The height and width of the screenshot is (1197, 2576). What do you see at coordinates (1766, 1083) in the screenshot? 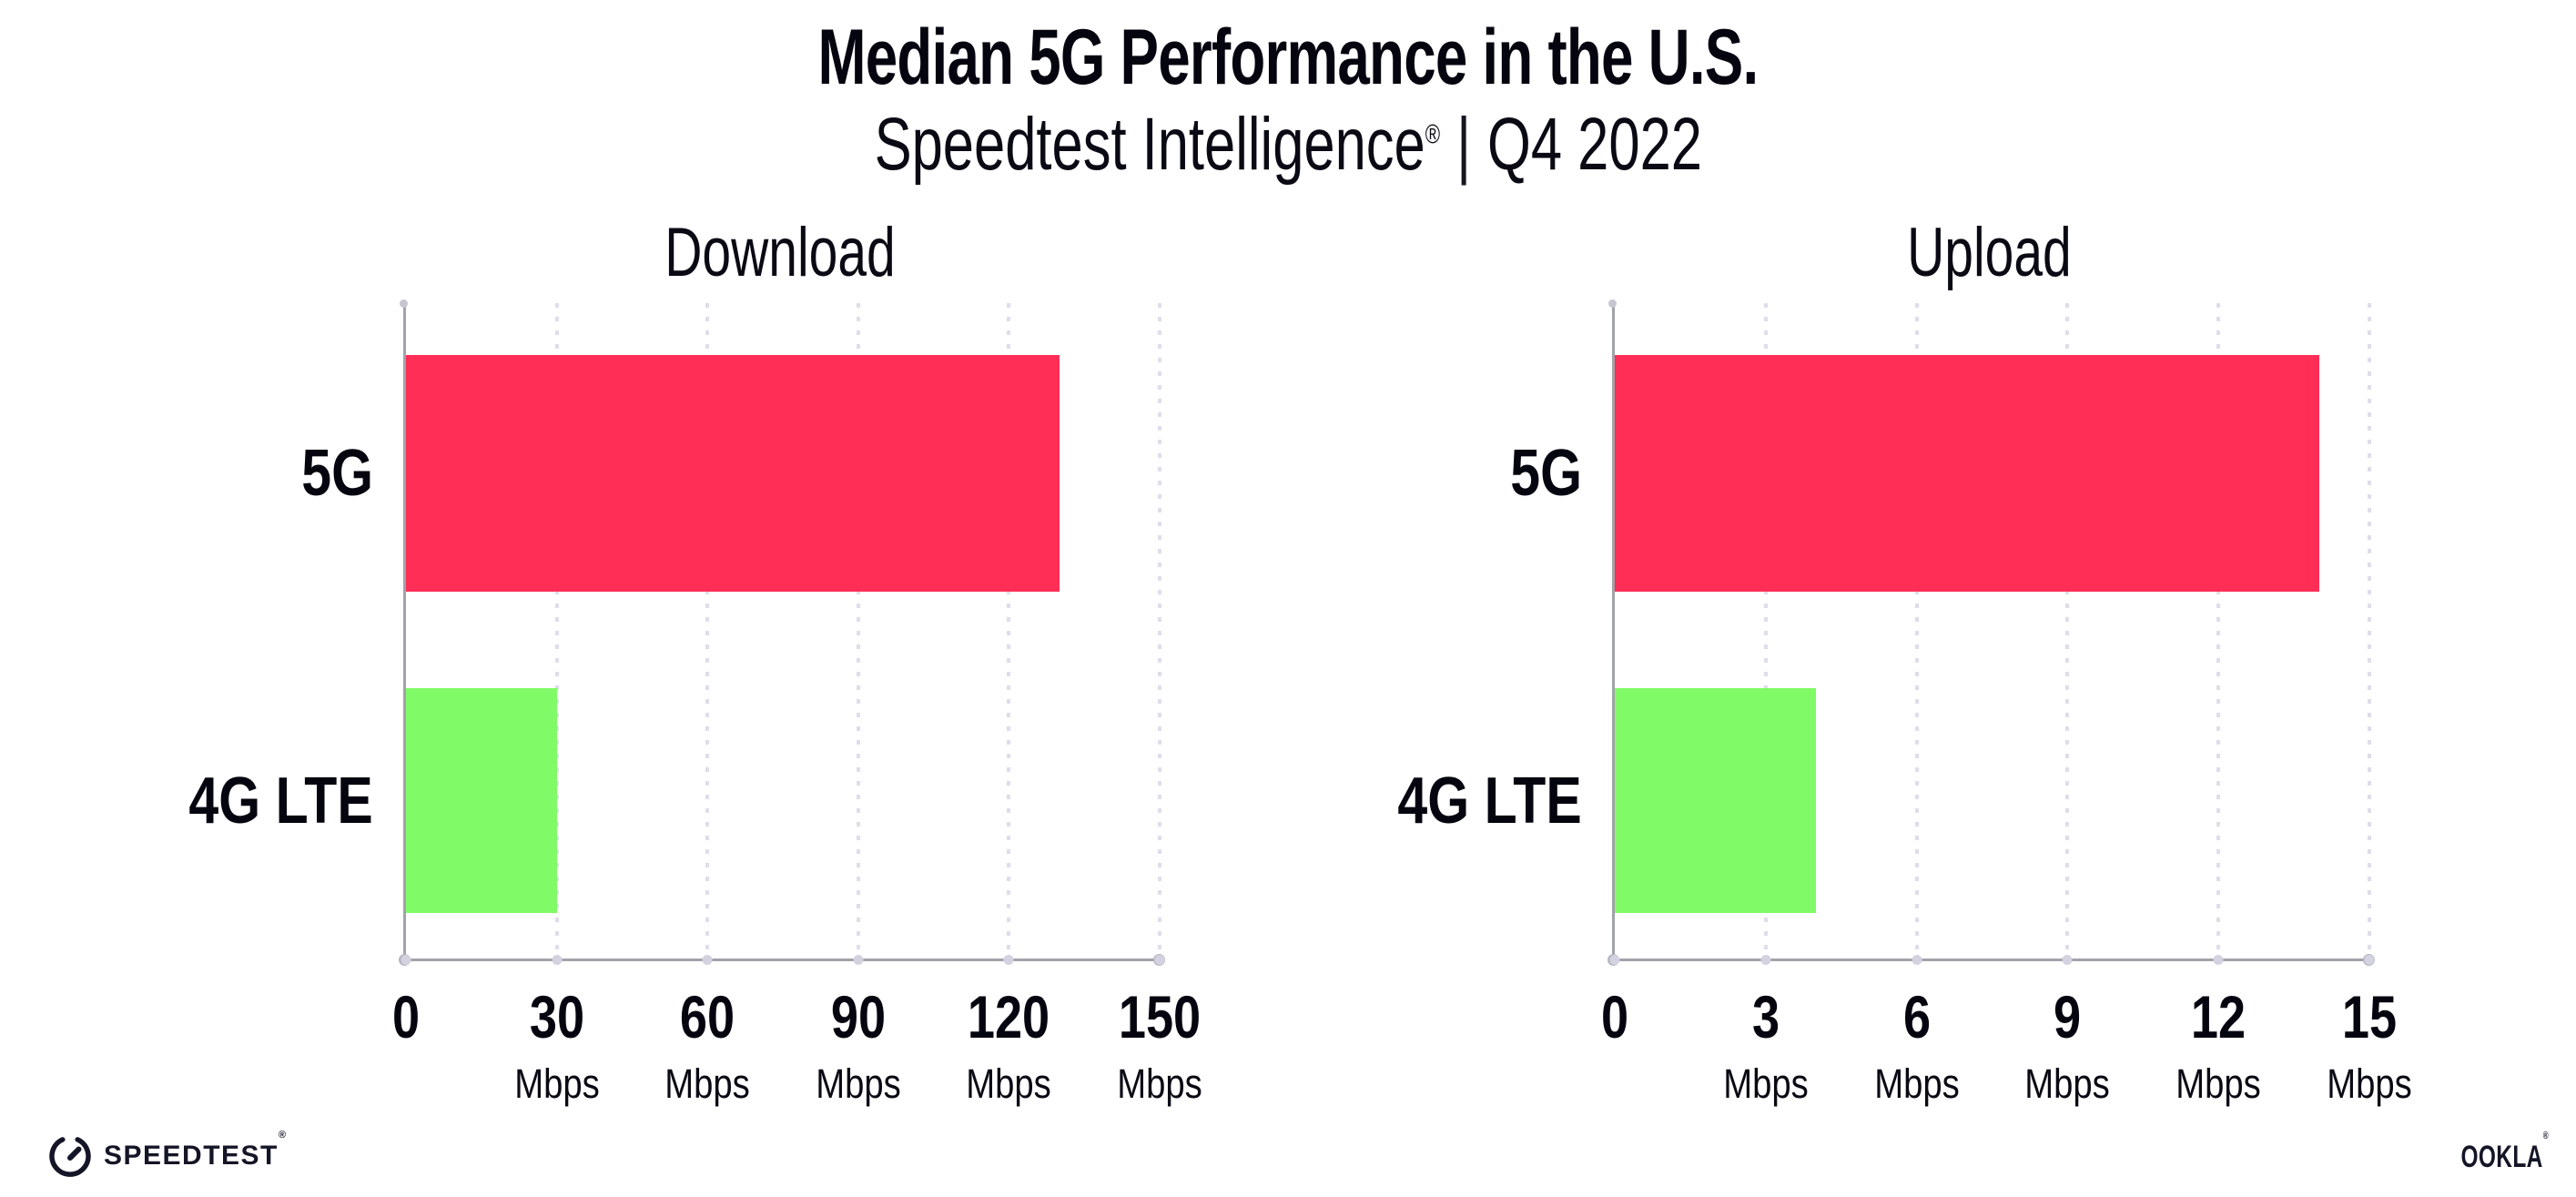
I see `x-tick-unit-3: Mbps` at bounding box center [1766, 1083].